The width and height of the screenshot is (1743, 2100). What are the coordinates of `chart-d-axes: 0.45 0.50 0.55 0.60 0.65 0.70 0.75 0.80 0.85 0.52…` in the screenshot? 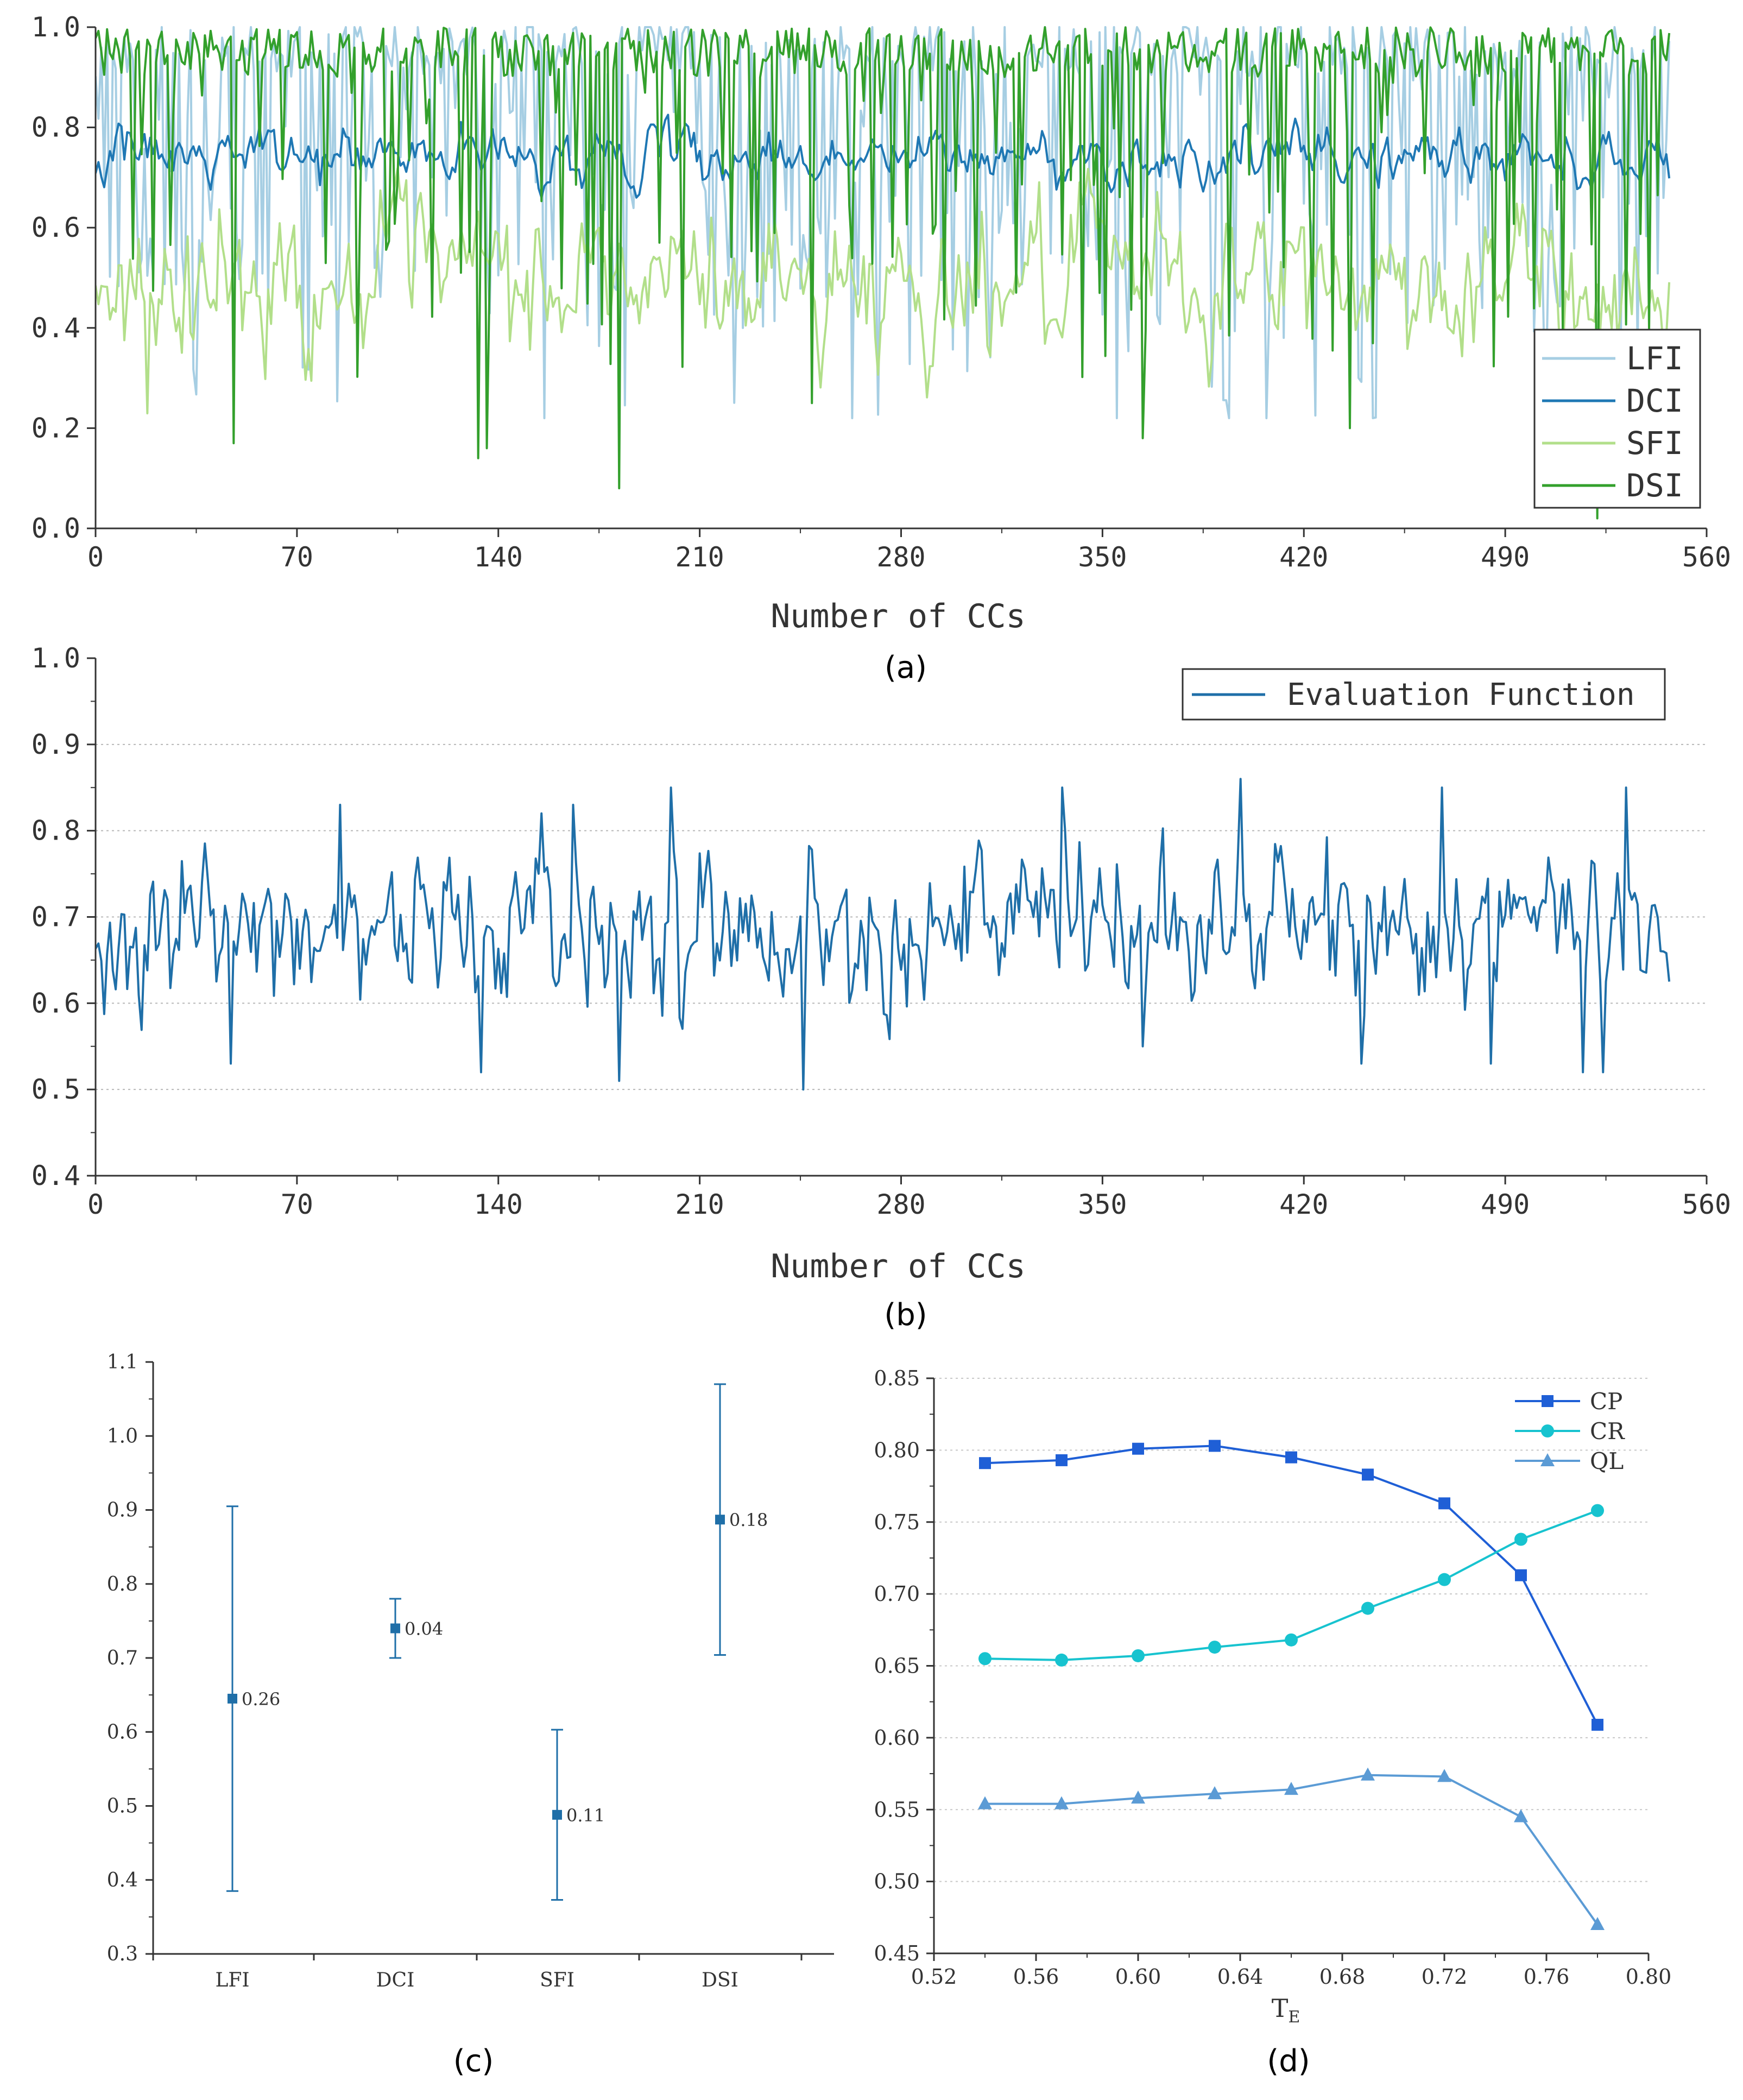 It's located at (1272, 1677).